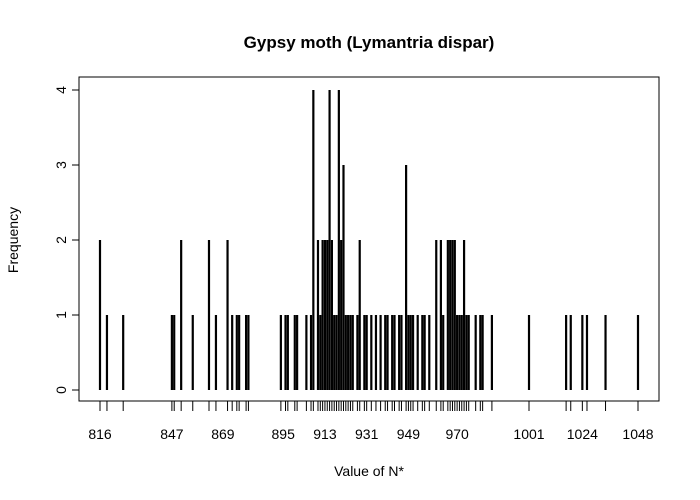 The height and width of the screenshot is (500, 700). What do you see at coordinates (13, 240) in the screenshot?
I see `y-axis-label: Frequency` at bounding box center [13, 240].